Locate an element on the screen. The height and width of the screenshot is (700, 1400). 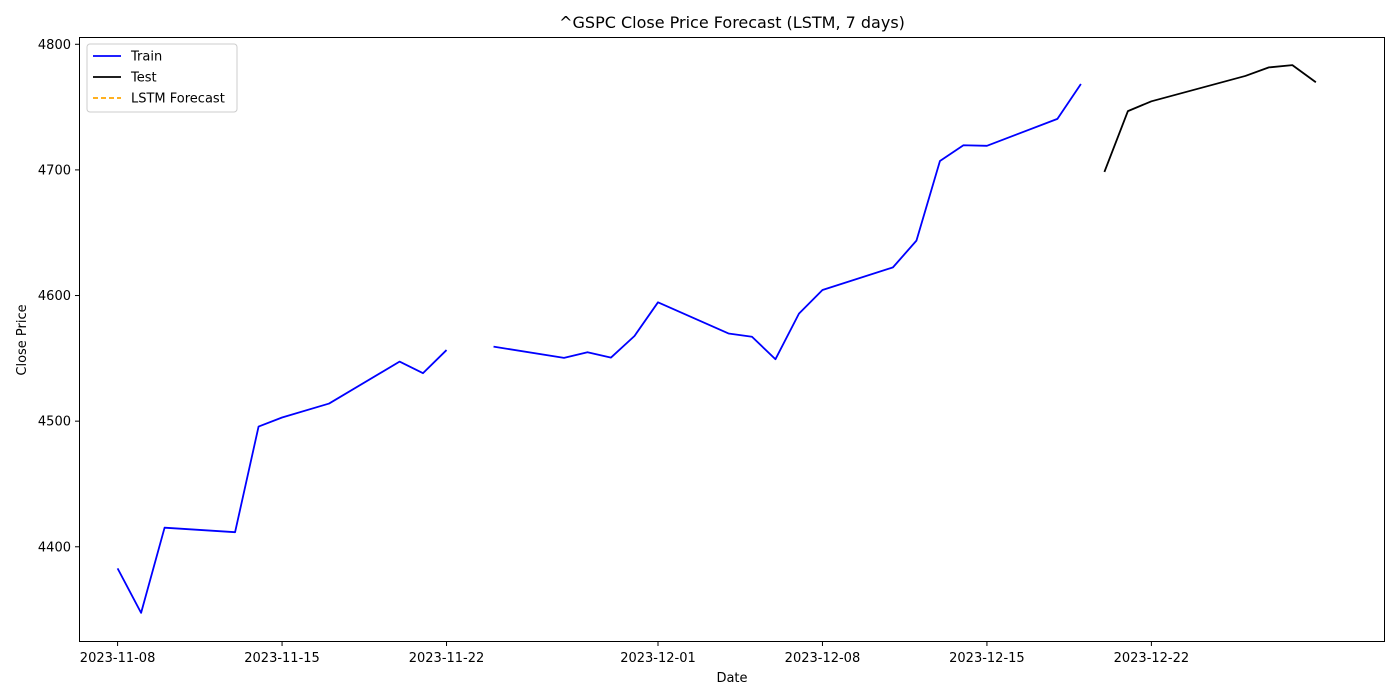
series-line-train is located at coordinates (282, 481).